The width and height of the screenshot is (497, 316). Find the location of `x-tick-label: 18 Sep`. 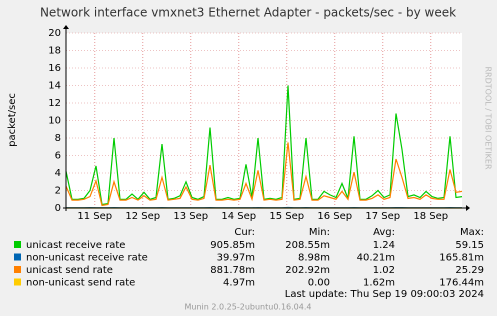

x-tick-label: 18 Sep is located at coordinates (430, 216).